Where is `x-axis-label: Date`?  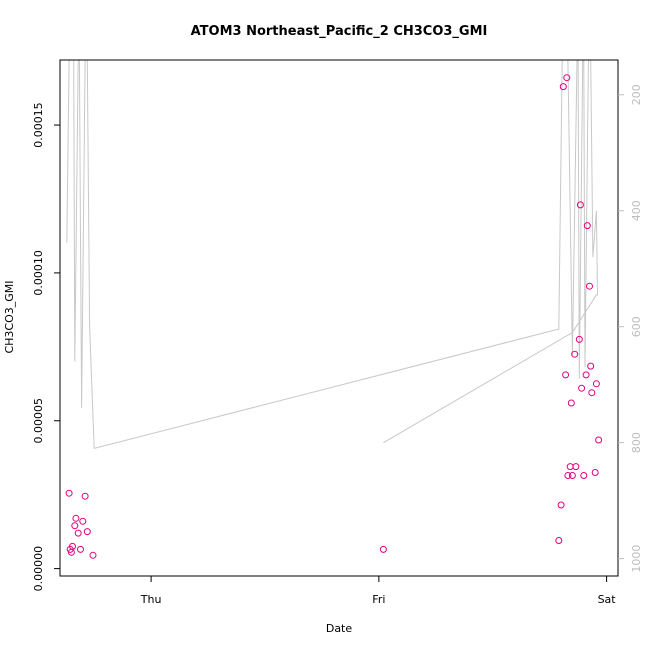 x-axis-label: Date is located at coordinates (339, 628).